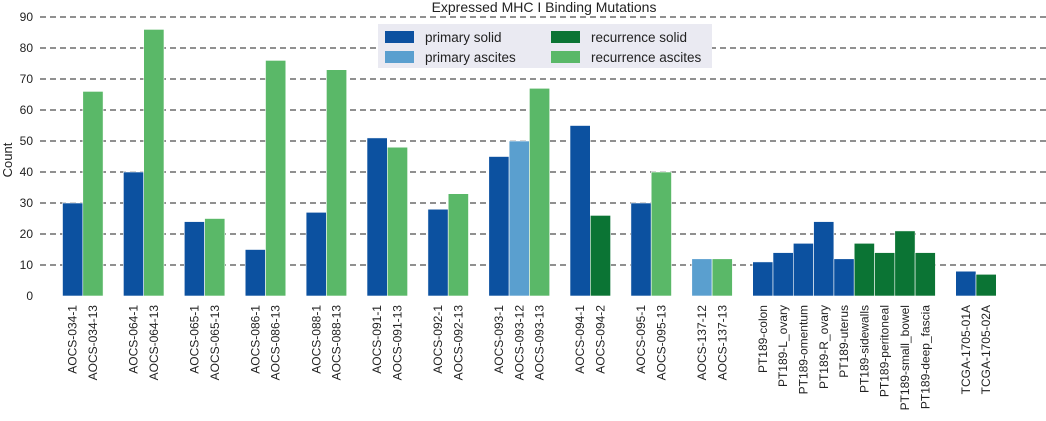 This screenshot has height=421, width=1046. What do you see at coordinates (276, 343) in the screenshot?
I see `x-tick-label: AOCS-086-13` at bounding box center [276, 343].